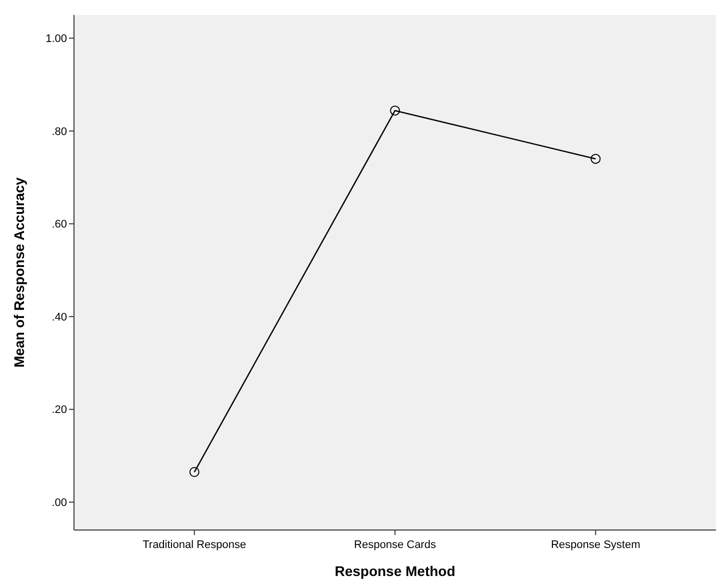 The height and width of the screenshot is (583, 718). What do you see at coordinates (56, 39) in the screenshot?
I see `y-tick-label: 1.00` at bounding box center [56, 39].